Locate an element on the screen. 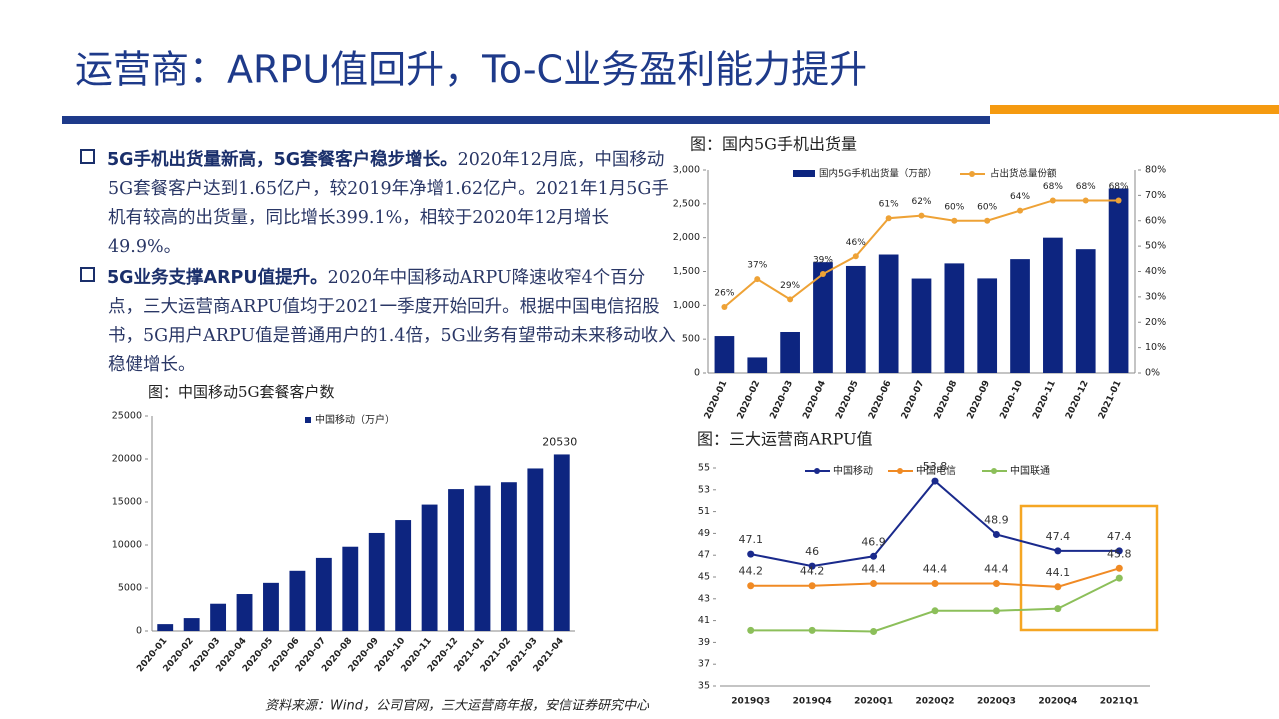 This screenshot has height=719, width=1279. tick-label: 51 is located at coordinates (704, 511).